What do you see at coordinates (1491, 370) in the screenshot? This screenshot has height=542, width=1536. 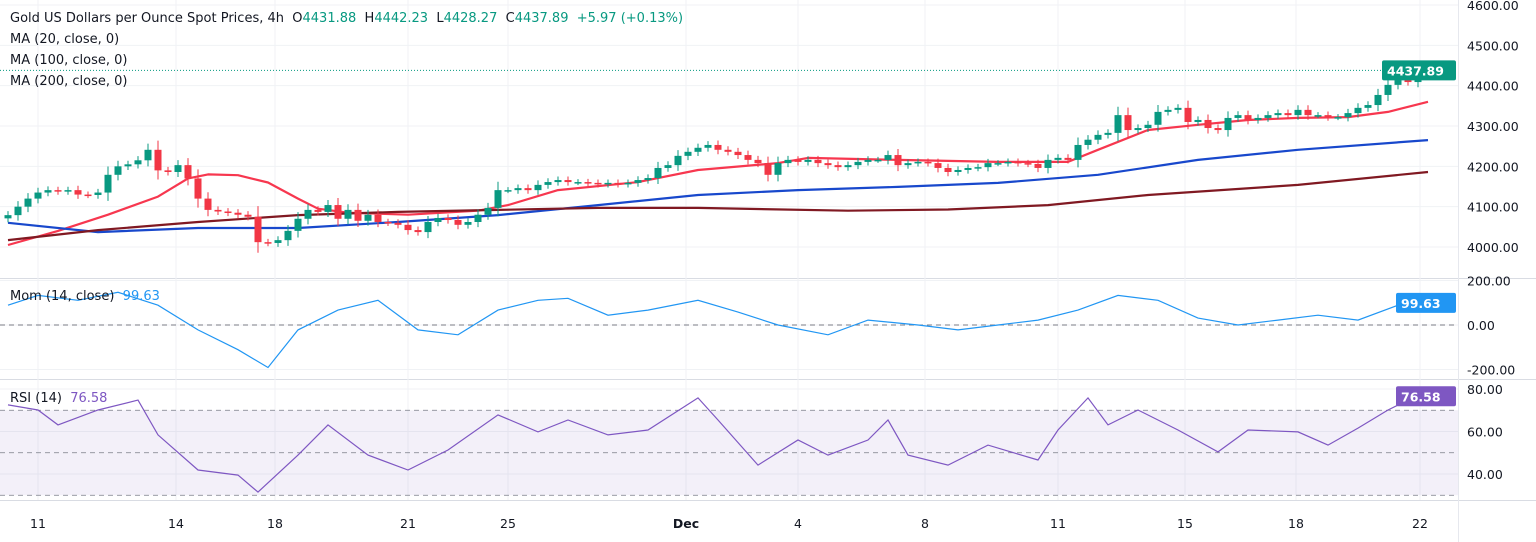 I see `mom-tick-label: -200.00` at bounding box center [1491, 370].